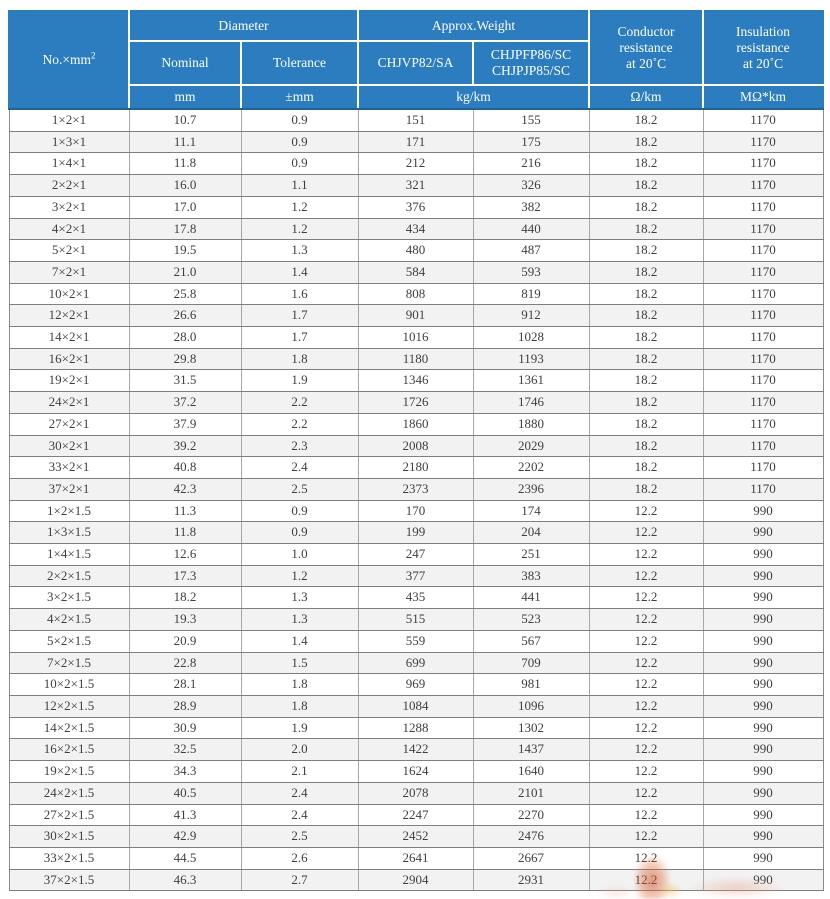  Describe the element at coordinates (415, 533) in the screenshot. I see `table-cell: 199` at that location.